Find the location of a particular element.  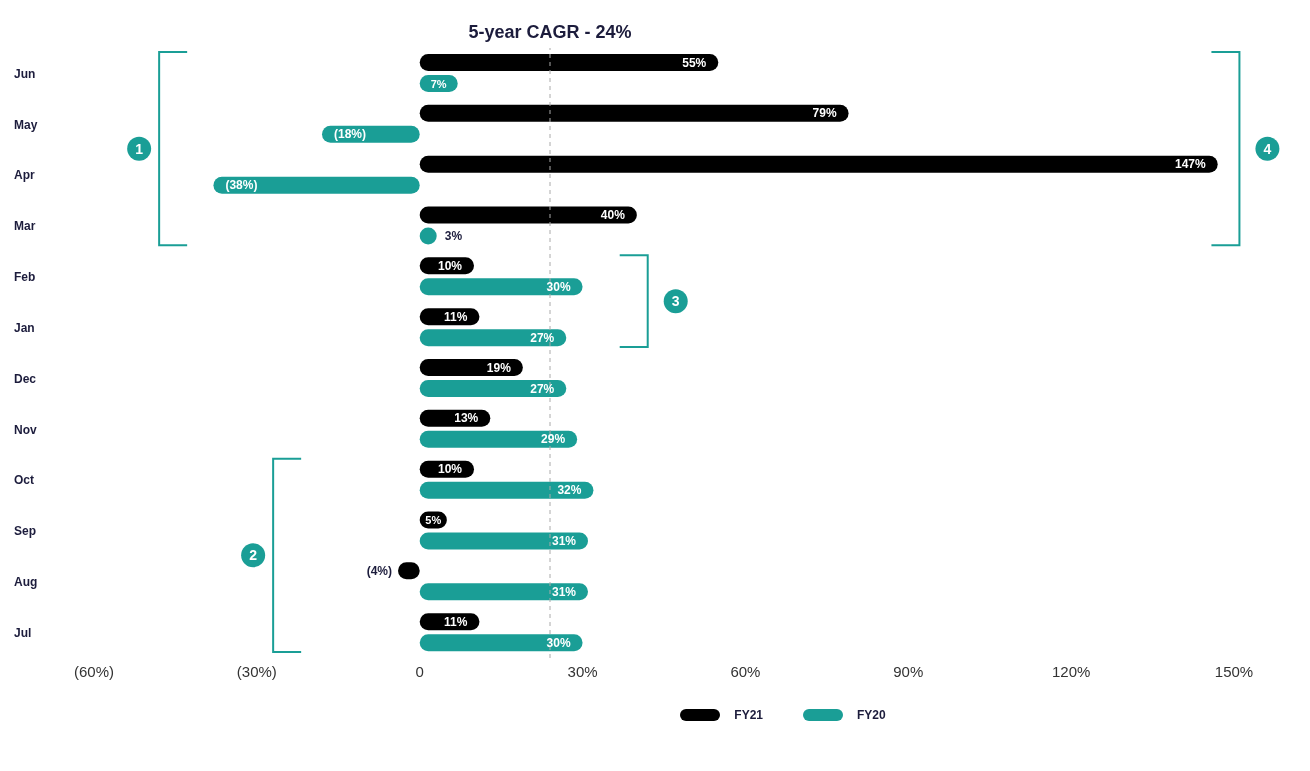

data-label: 3% is located at coordinates (453, 236).